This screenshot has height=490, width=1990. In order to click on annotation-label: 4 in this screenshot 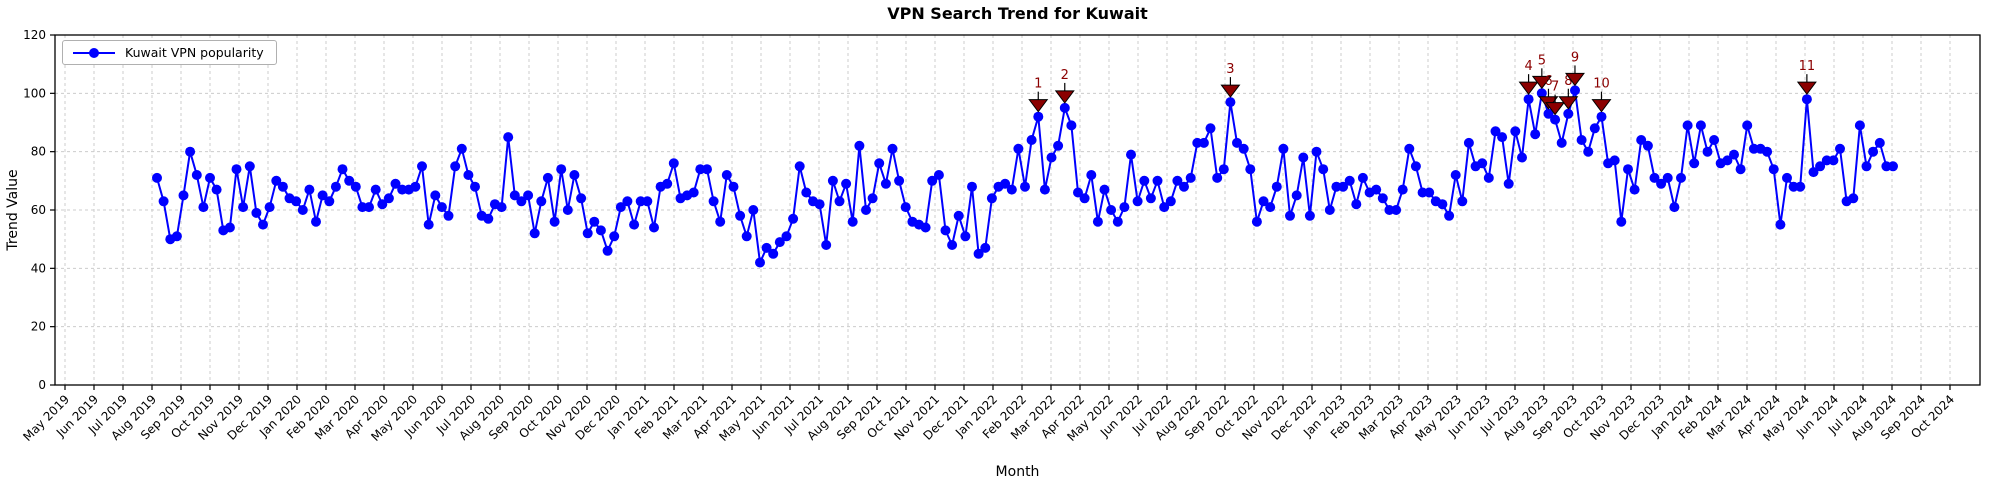, I will do `click(1528, 66)`.